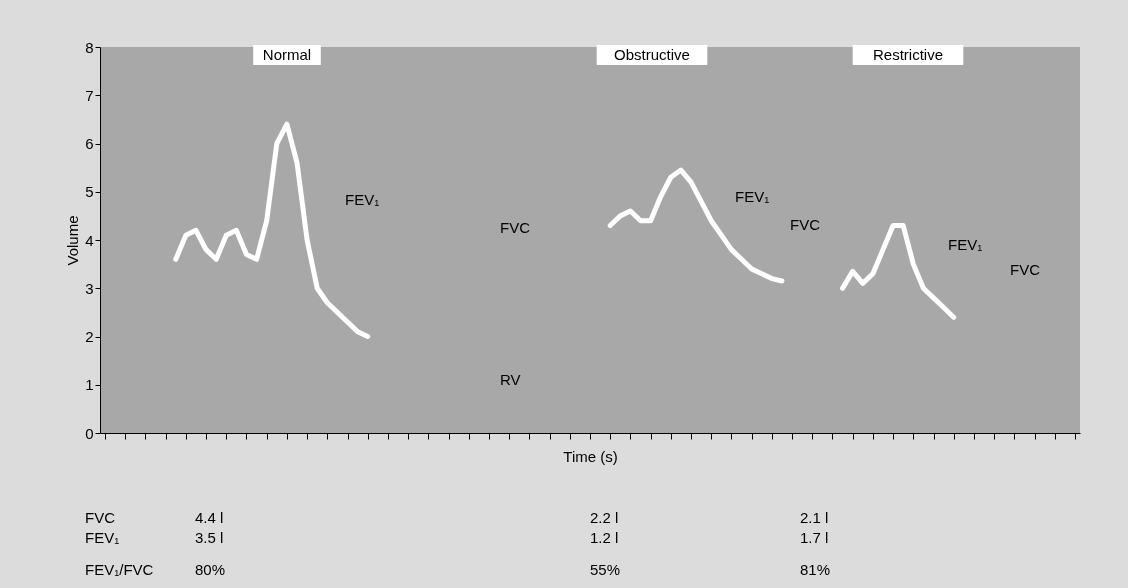 The height and width of the screenshot is (588, 1128). What do you see at coordinates (209, 537) in the screenshot?
I see `text: 3.5 l` at bounding box center [209, 537].